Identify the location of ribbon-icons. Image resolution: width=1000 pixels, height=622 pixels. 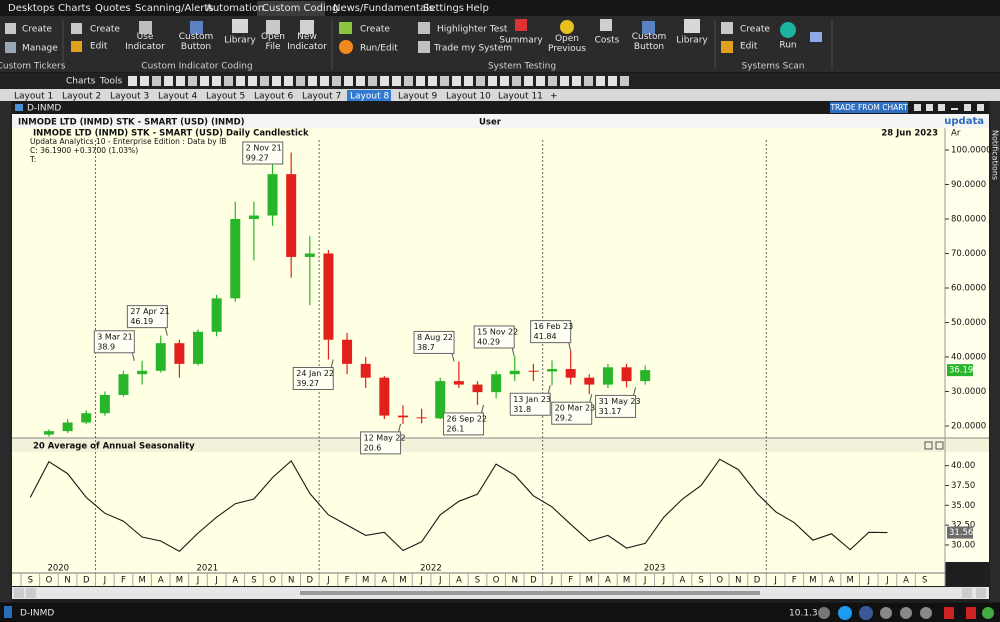
(413, 36).